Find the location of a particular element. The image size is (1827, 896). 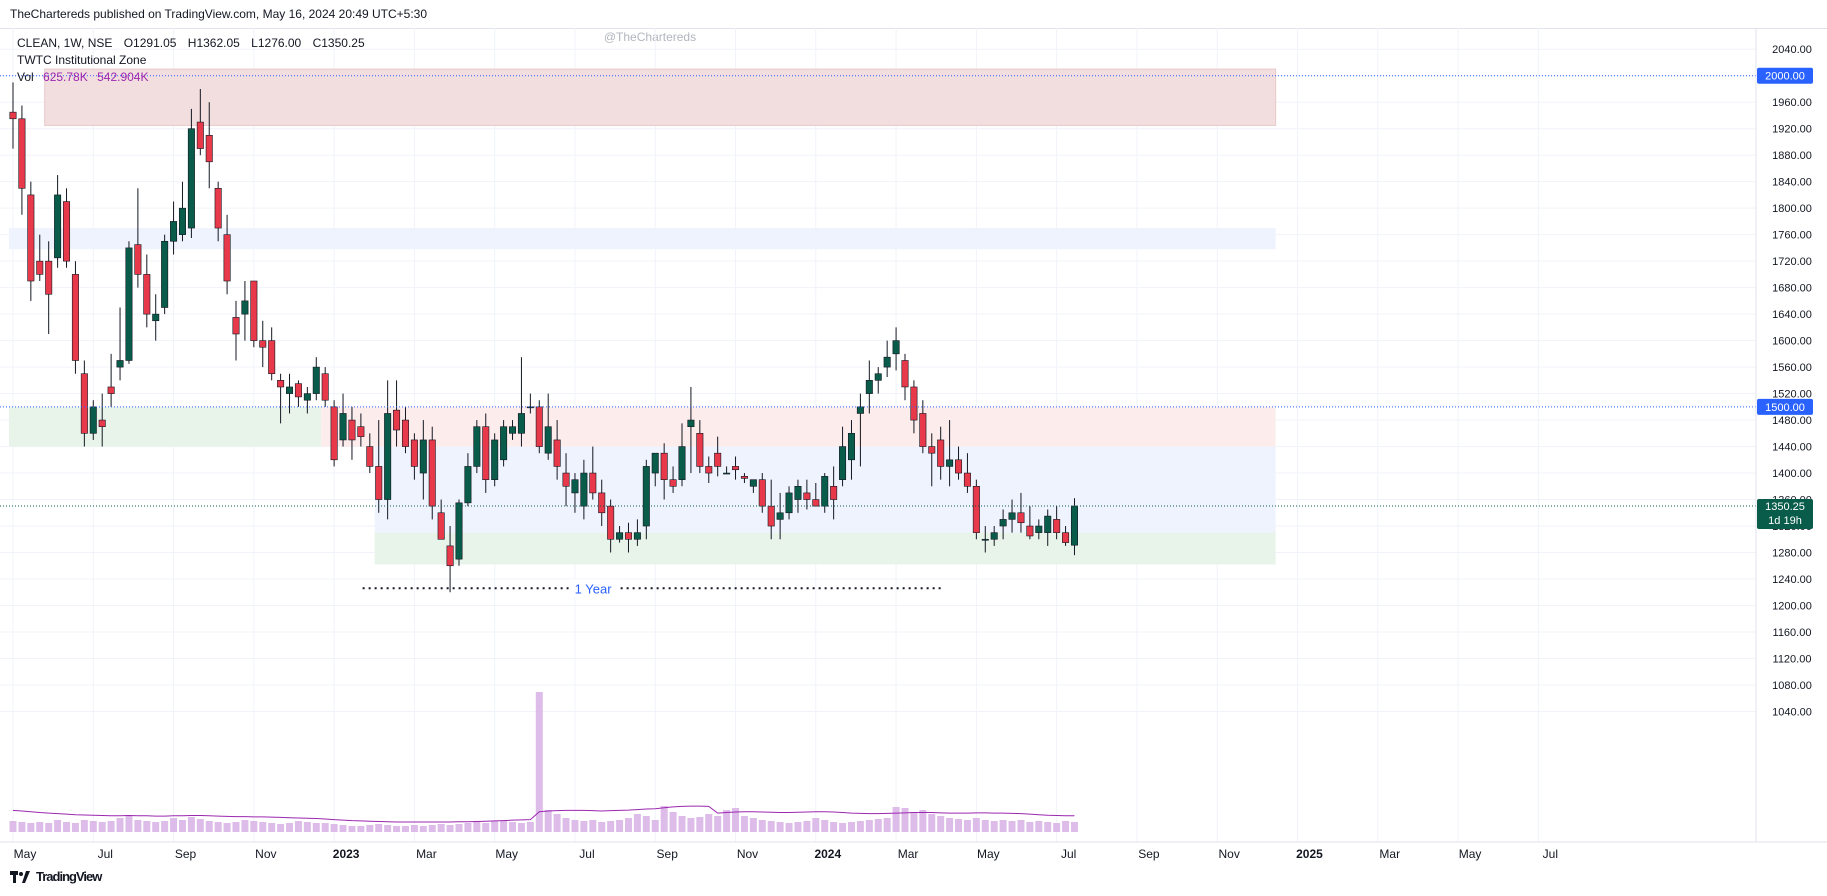

symbol-info: CLEAN, 1W, NSE is located at coordinates (65, 43).